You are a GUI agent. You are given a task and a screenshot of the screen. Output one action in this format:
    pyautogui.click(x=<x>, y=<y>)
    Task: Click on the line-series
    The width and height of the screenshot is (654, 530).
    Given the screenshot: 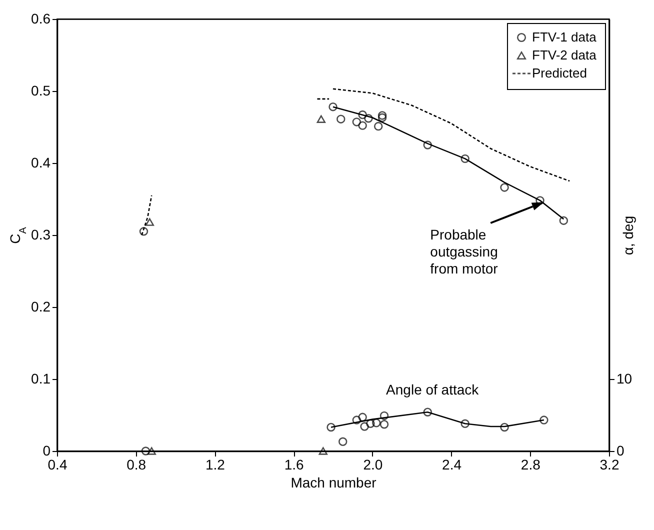 What is the action you would take?
    pyautogui.click(x=451, y=135)
    